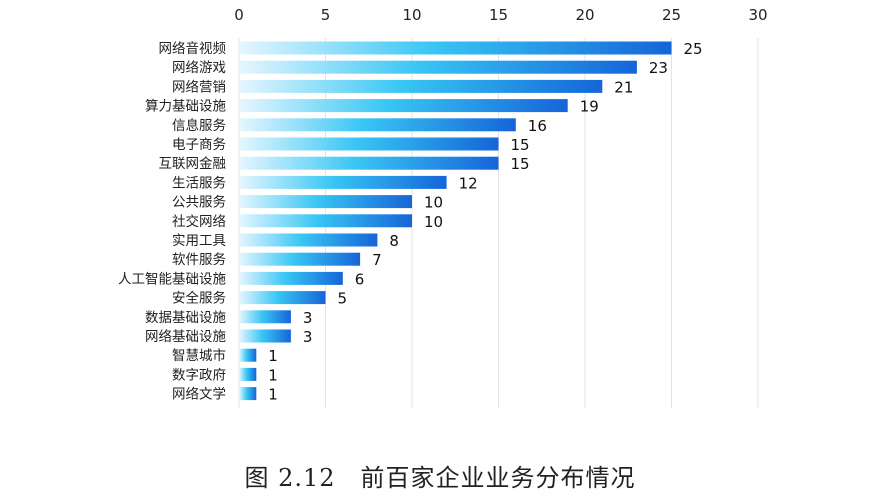 This screenshot has height=500, width=880. I want to click on x-tick-label: 15, so click(498, 15).